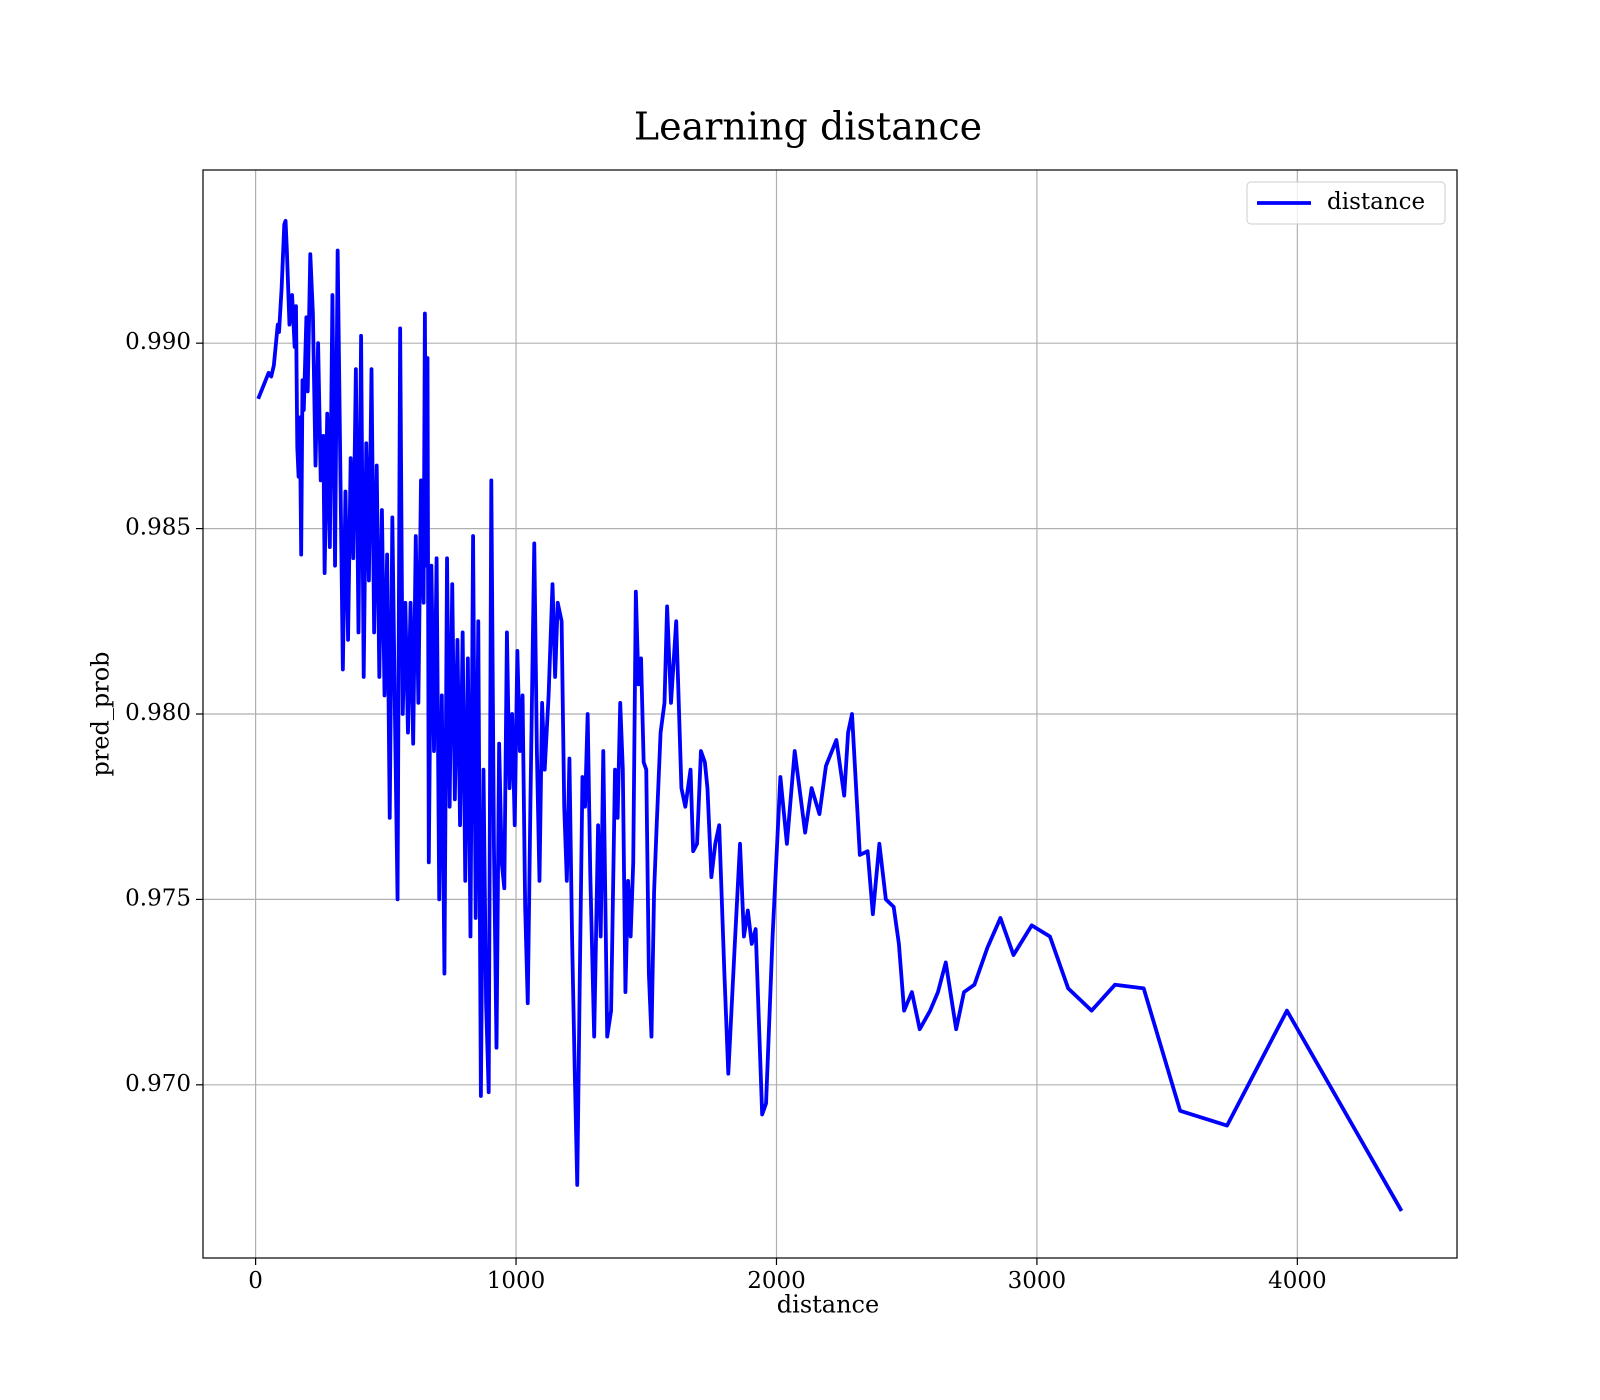 Image resolution: width=1600 pixels, height=1400 pixels. I want to click on x-tick-label: 2000, so click(776, 1281).